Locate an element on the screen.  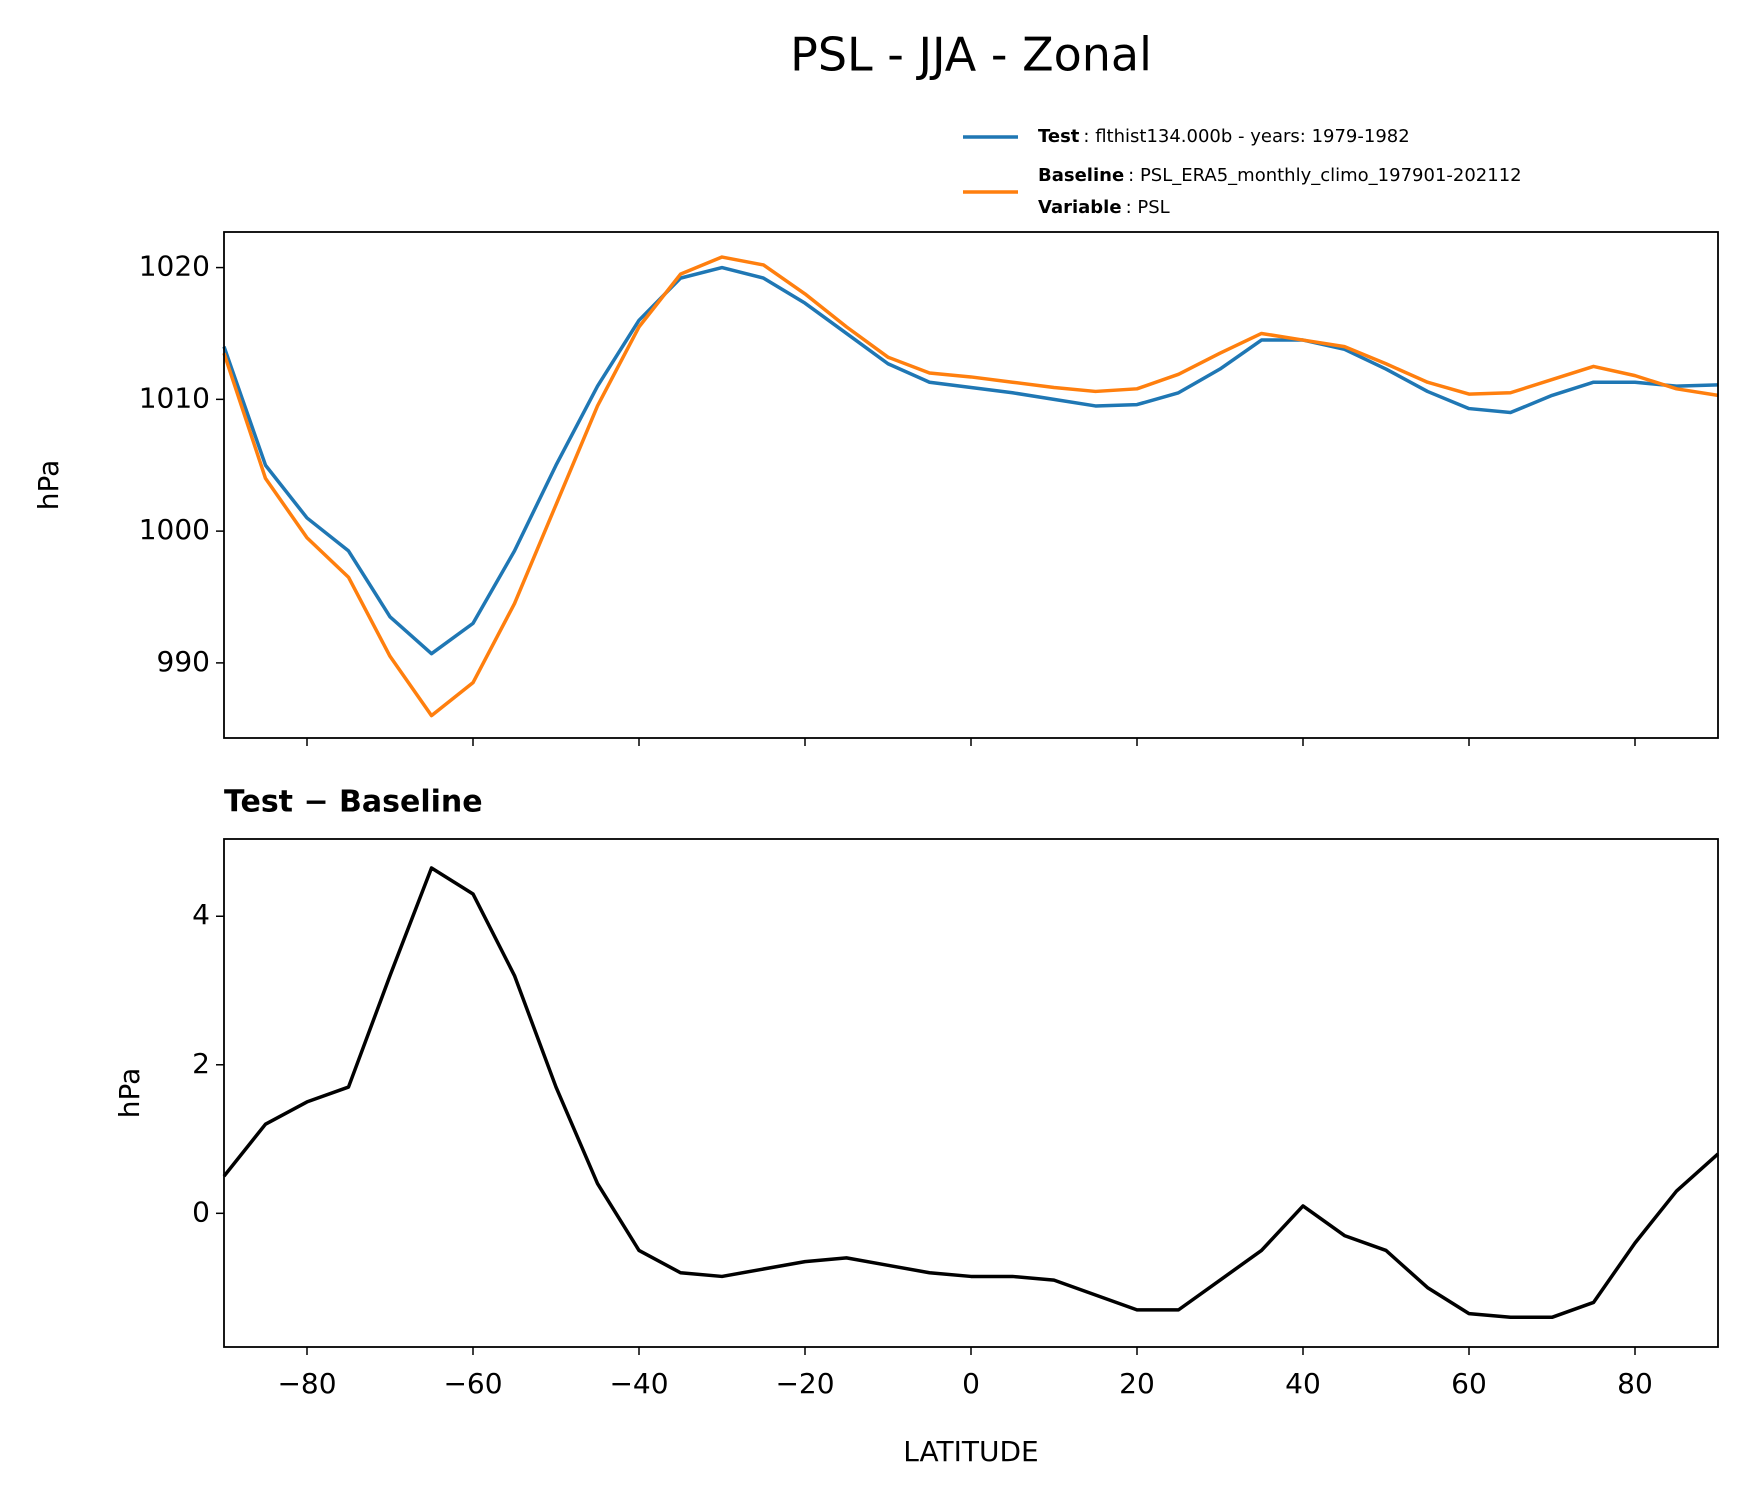
x-tick-label: 80 is located at coordinates (1635, 1383).